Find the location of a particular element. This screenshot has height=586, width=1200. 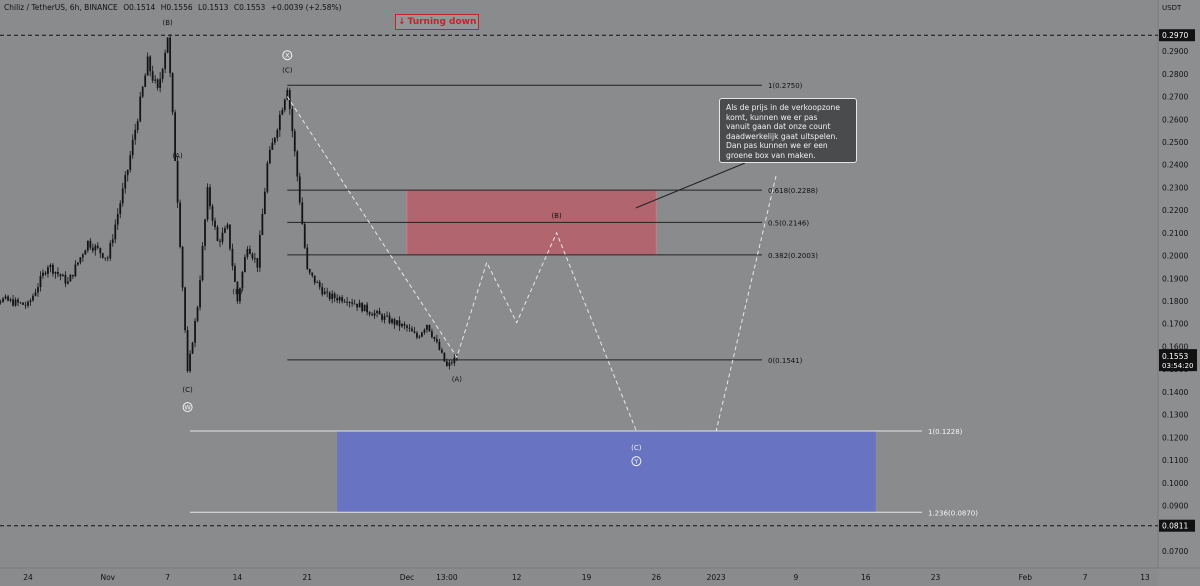

time-tick-label: 21 is located at coordinates (307, 577).